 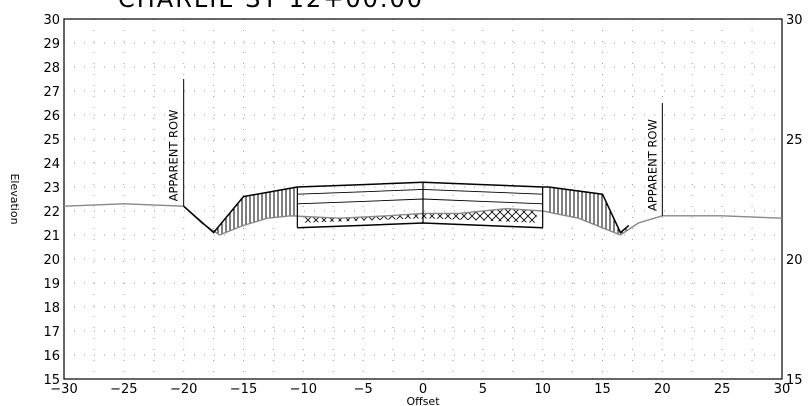 What do you see at coordinates (423, 389) in the screenshot?
I see `x-tick-label: 0` at bounding box center [423, 389].